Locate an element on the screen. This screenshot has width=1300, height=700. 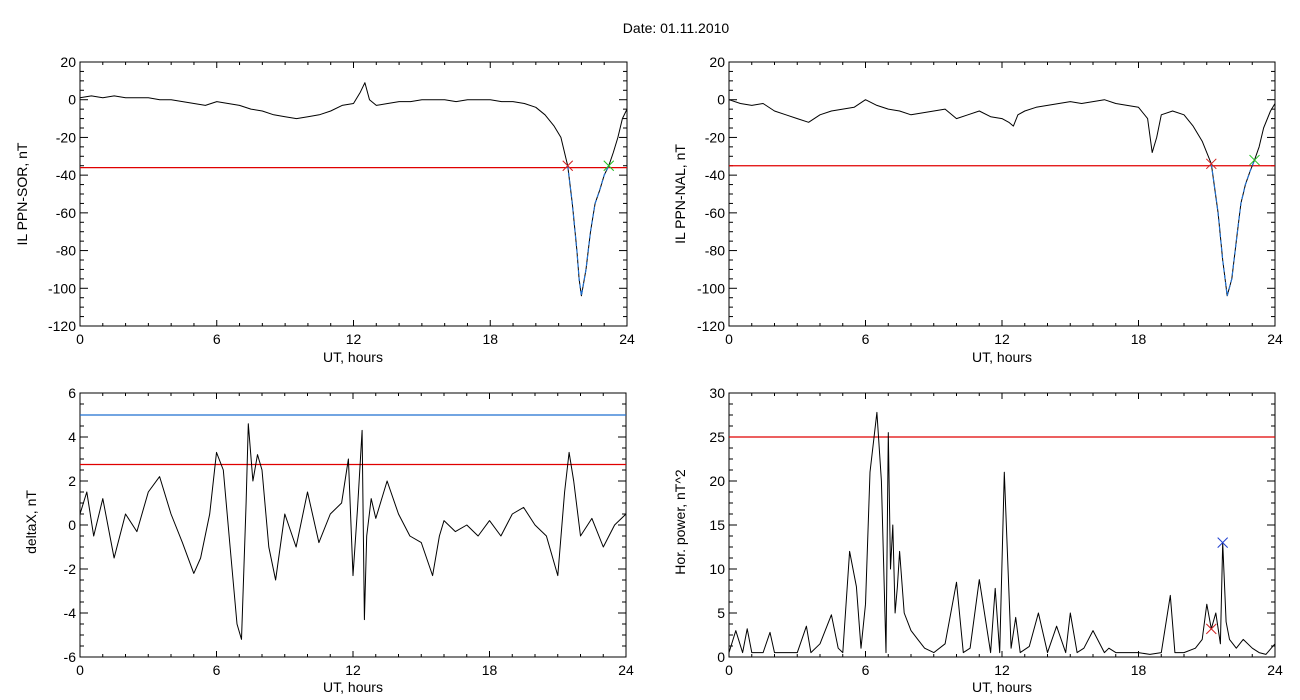
date-label: Date: 01.11.2010 is located at coordinates (676, 28).